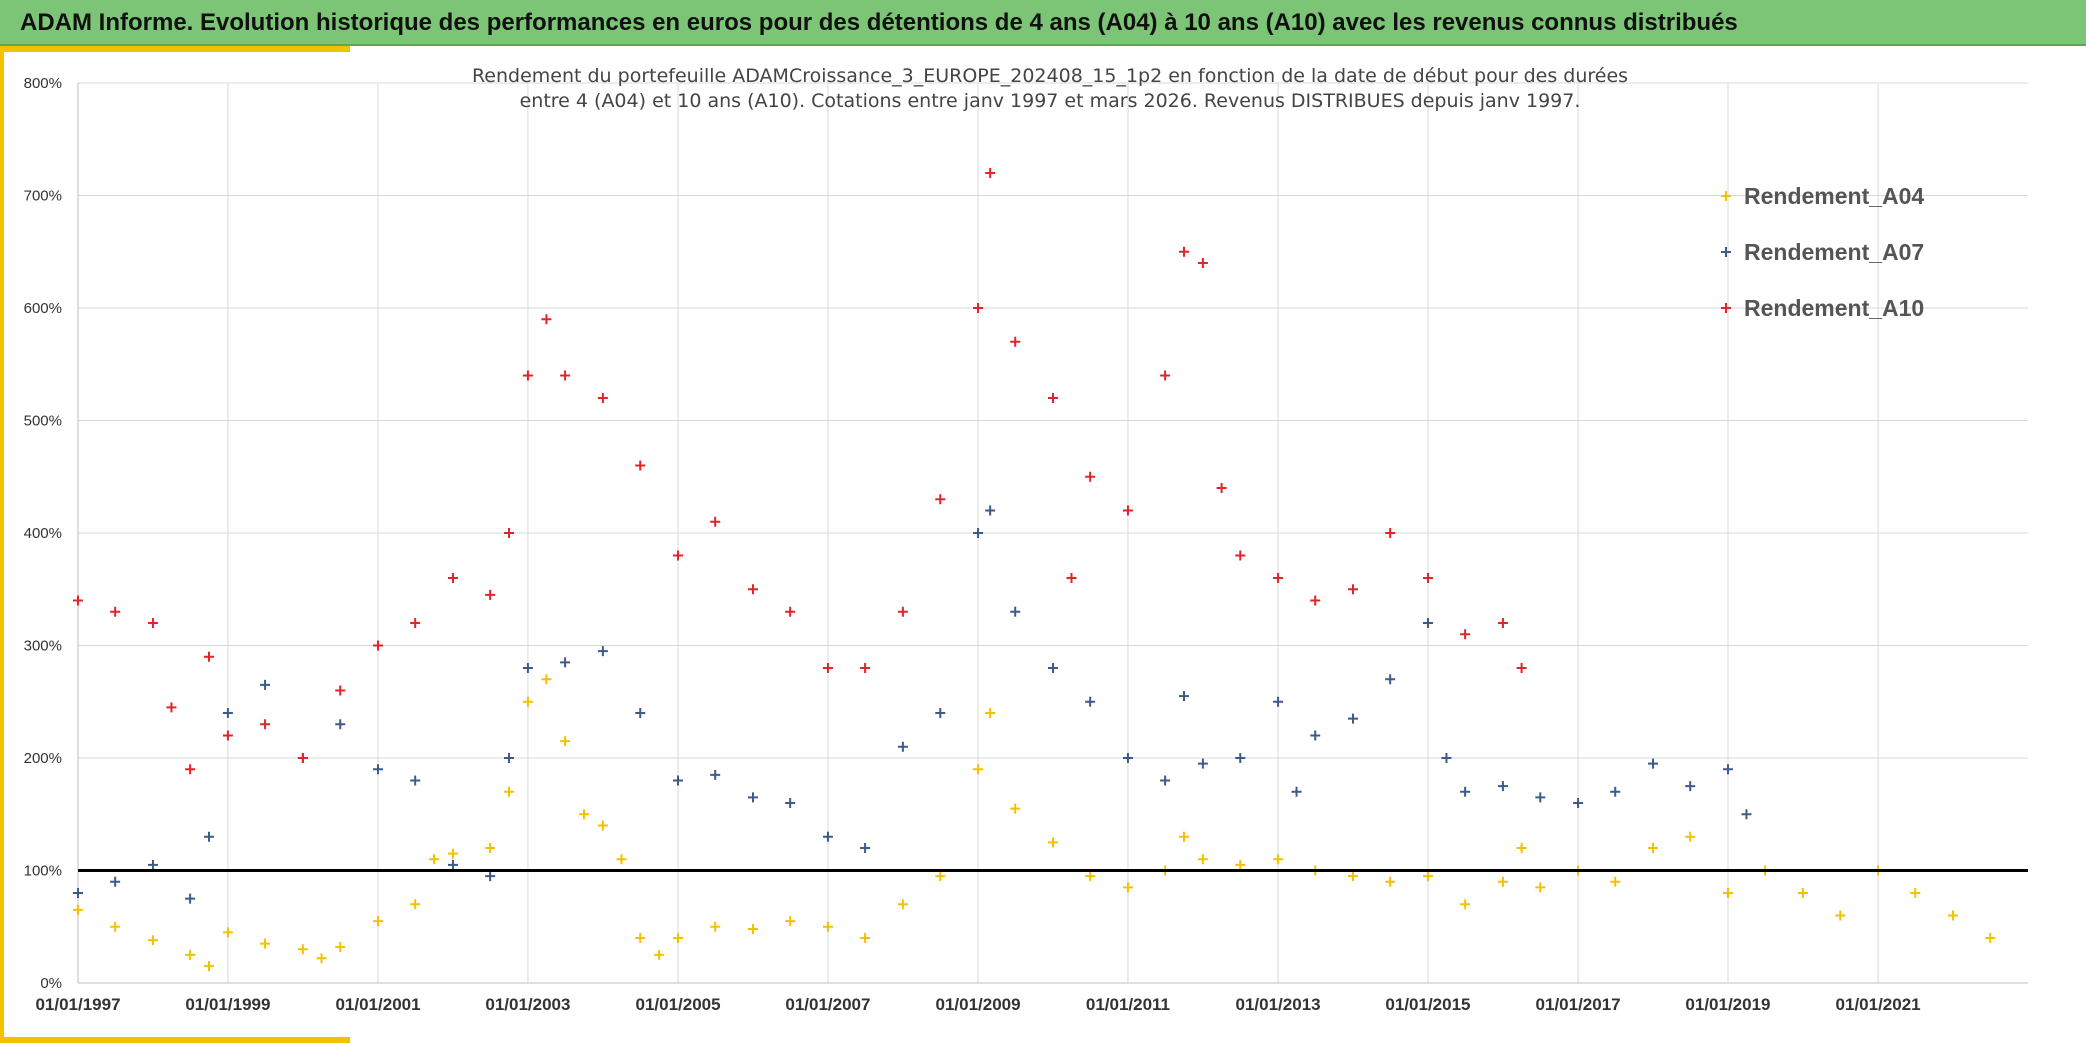 This screenshot has width=2086, height=1043. I want to click on x-tick-label: 01/01/2017, so click(1578, 1004).